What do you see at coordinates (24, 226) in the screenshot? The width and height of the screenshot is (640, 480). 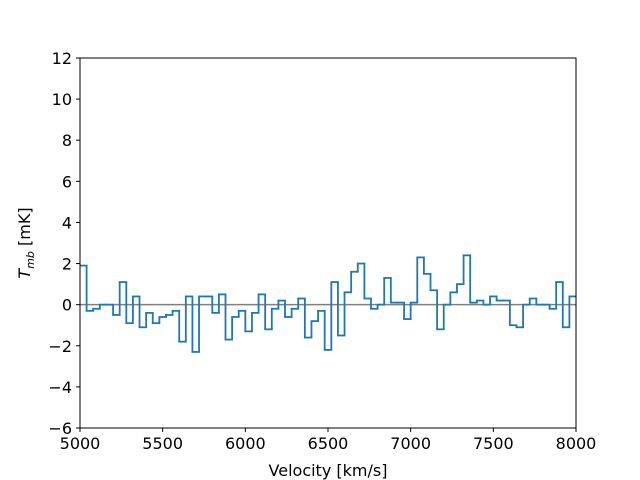 I see `y-label-unit: [mK]` at bounding box center [24, 226].